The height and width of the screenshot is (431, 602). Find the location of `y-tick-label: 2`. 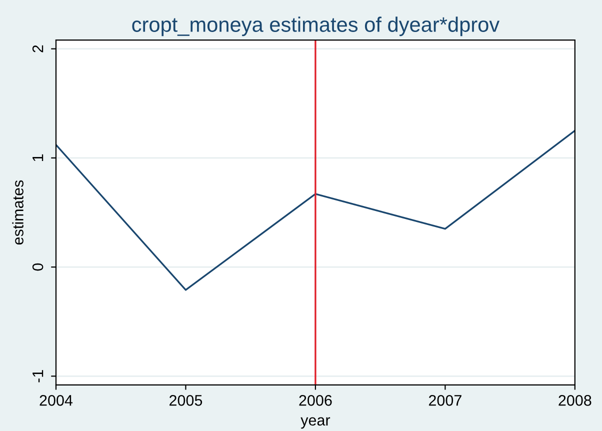

y-tick-label: 2 is located at coordinates (38, 48).